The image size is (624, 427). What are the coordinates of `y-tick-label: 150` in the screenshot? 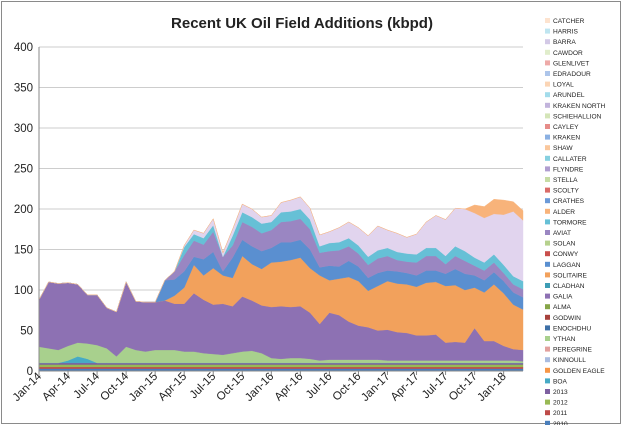 It's located at (23, 251).